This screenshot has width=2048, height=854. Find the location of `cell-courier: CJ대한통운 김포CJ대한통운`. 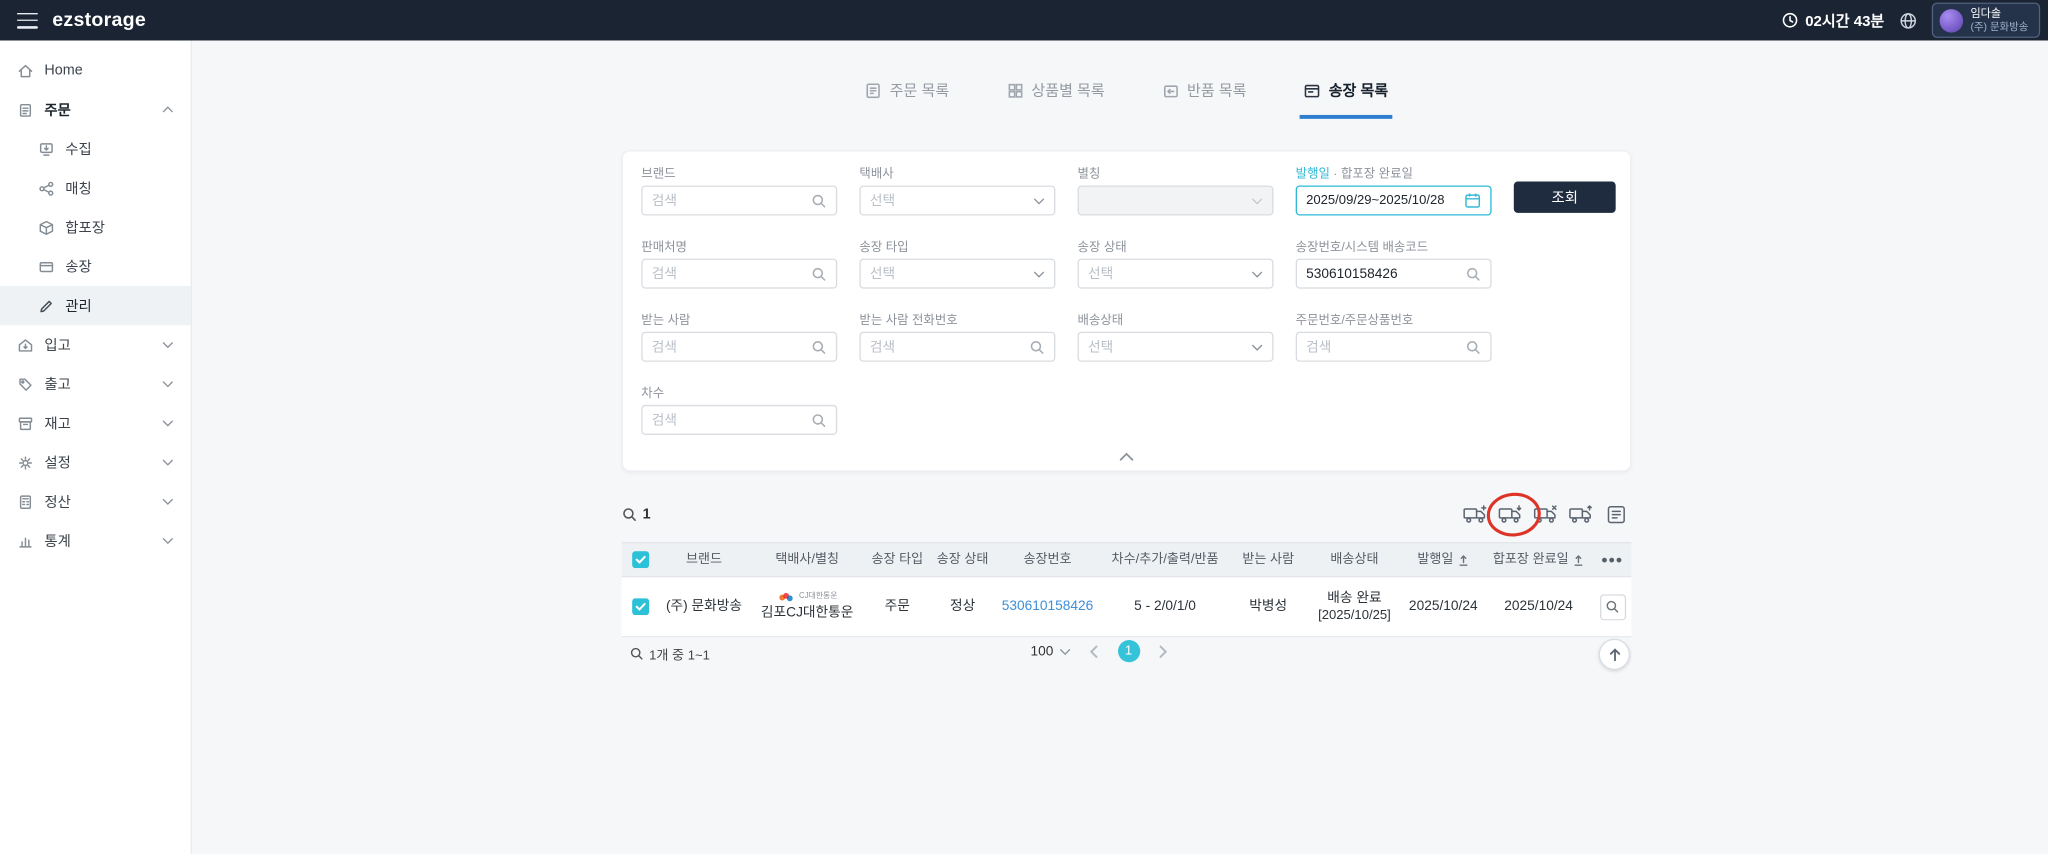

cell-courier: CJ대한통운 김포CJ대한통운 is located at coordinates (807, 606).